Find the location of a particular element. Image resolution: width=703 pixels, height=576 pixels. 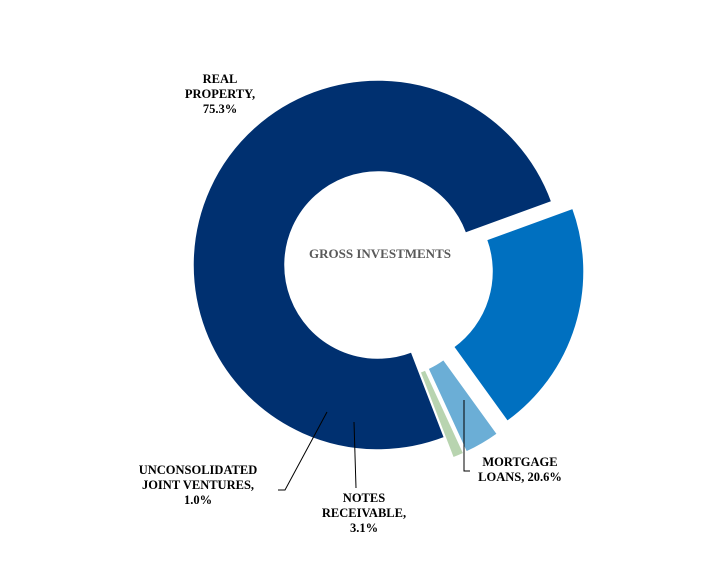

label-real-property: REAL PROPERTY, 75.3% is located at coordinates (220, 94).